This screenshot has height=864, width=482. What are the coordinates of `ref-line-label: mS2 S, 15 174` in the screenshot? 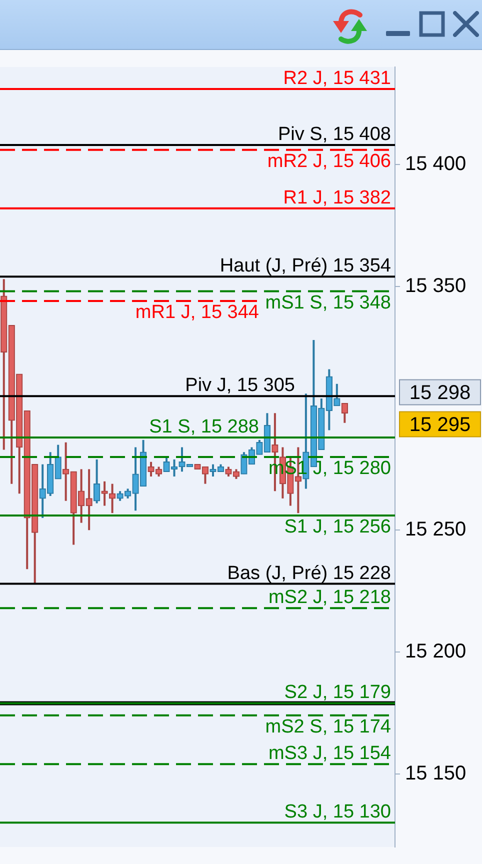 It's located at (328, 727).